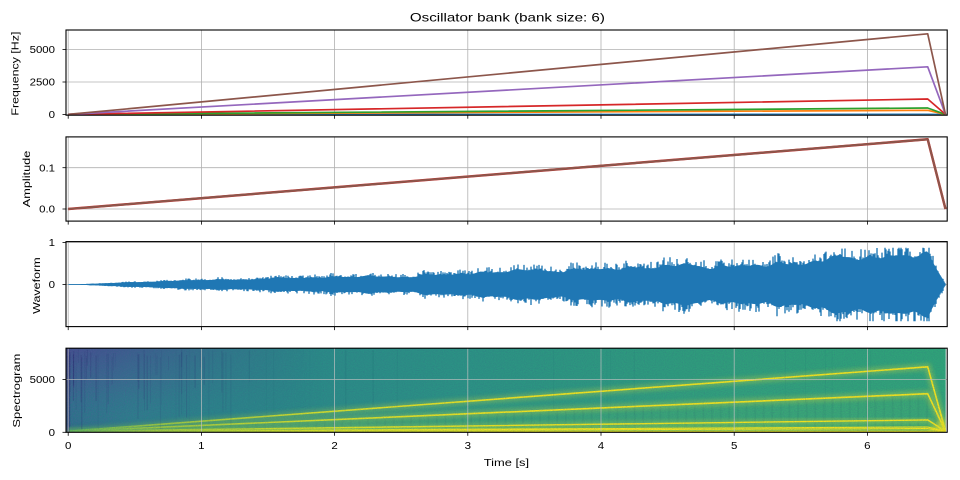 This screenshot has width=960, height=480. I want to click on svg-text: Time [s], so click(507, 463).